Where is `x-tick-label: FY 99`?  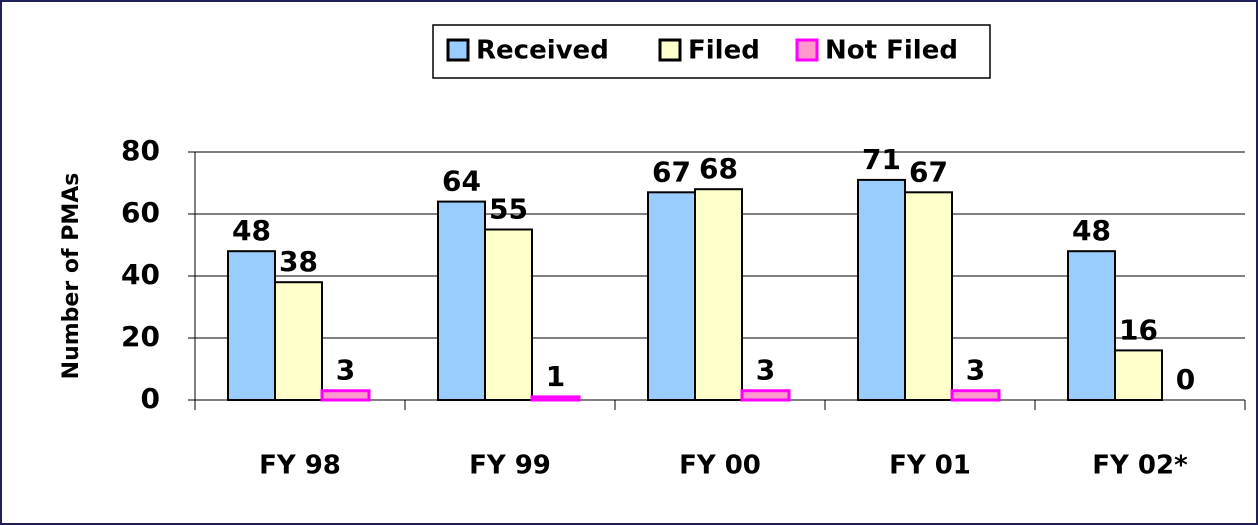
x-tick-label: FY 99 is located at coordinates (510, 466).